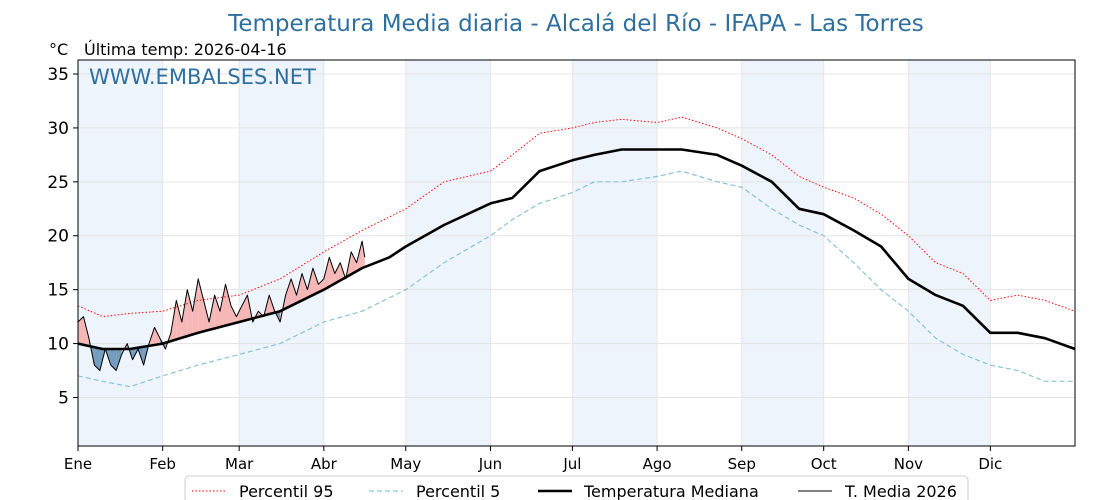 The width and height of the screenshot is (1120, 500). I want to click on month-band-mar, so click(281, 253).